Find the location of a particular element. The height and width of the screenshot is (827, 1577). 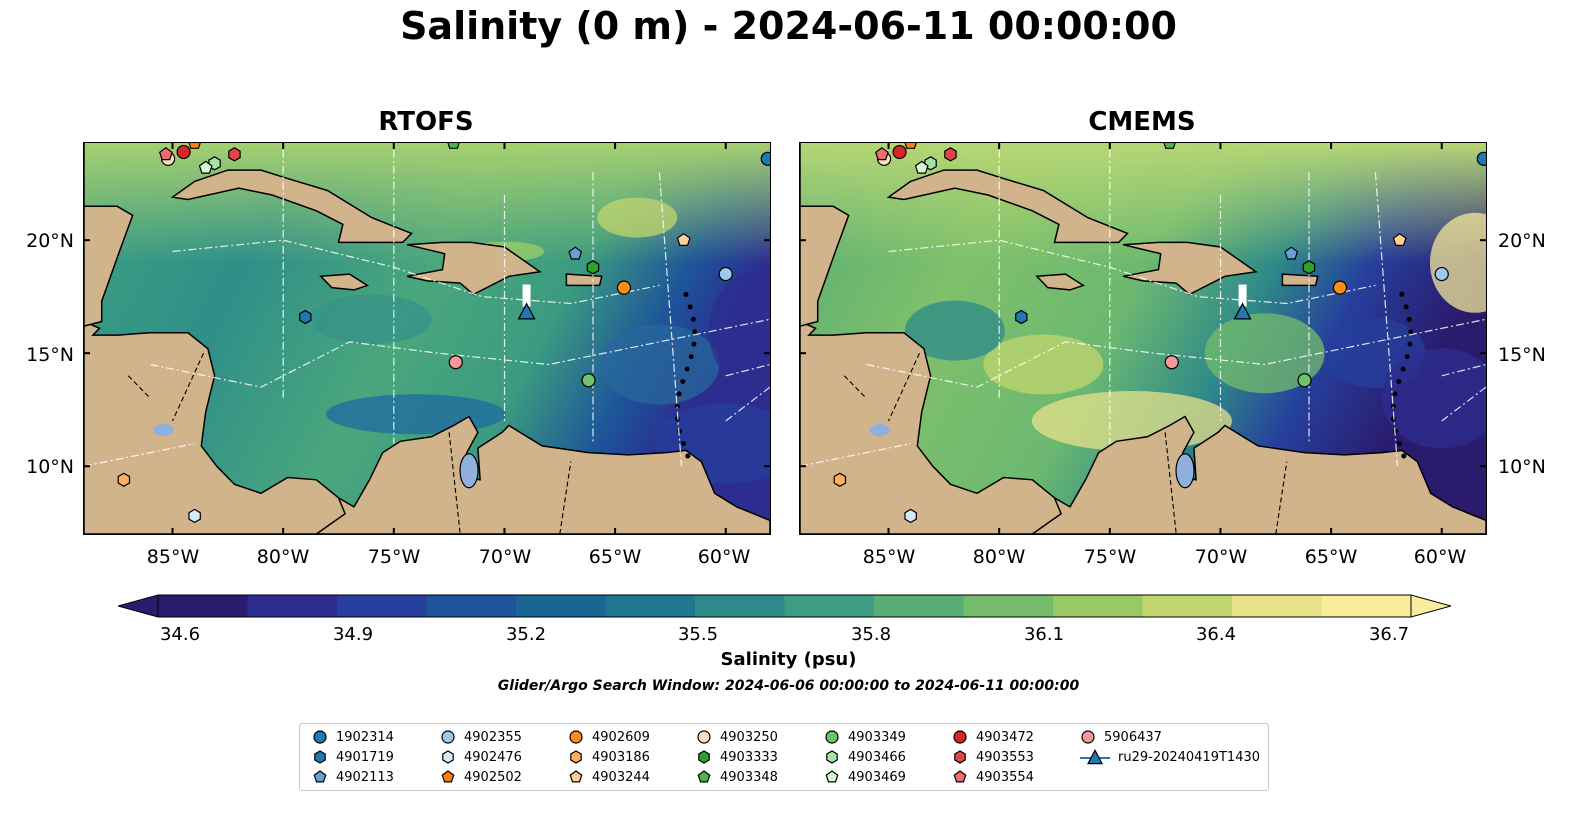

lat-label-left-15: 15°N is located at coordinates (50, 355).